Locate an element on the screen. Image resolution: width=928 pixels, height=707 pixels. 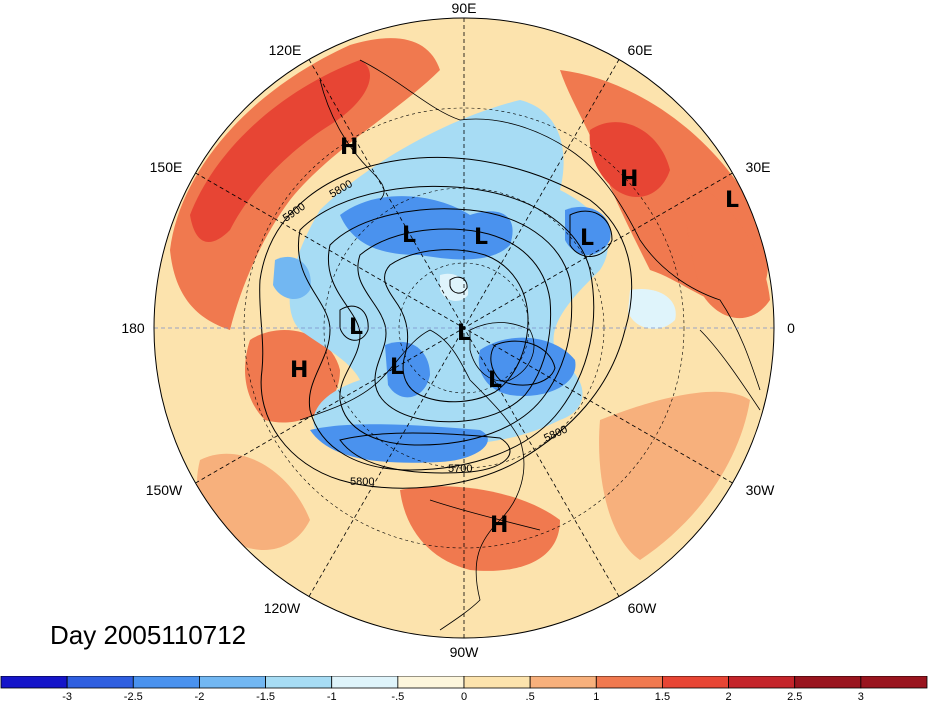
colorbar-tick-label: -1 is located at coordinates (332, 696).